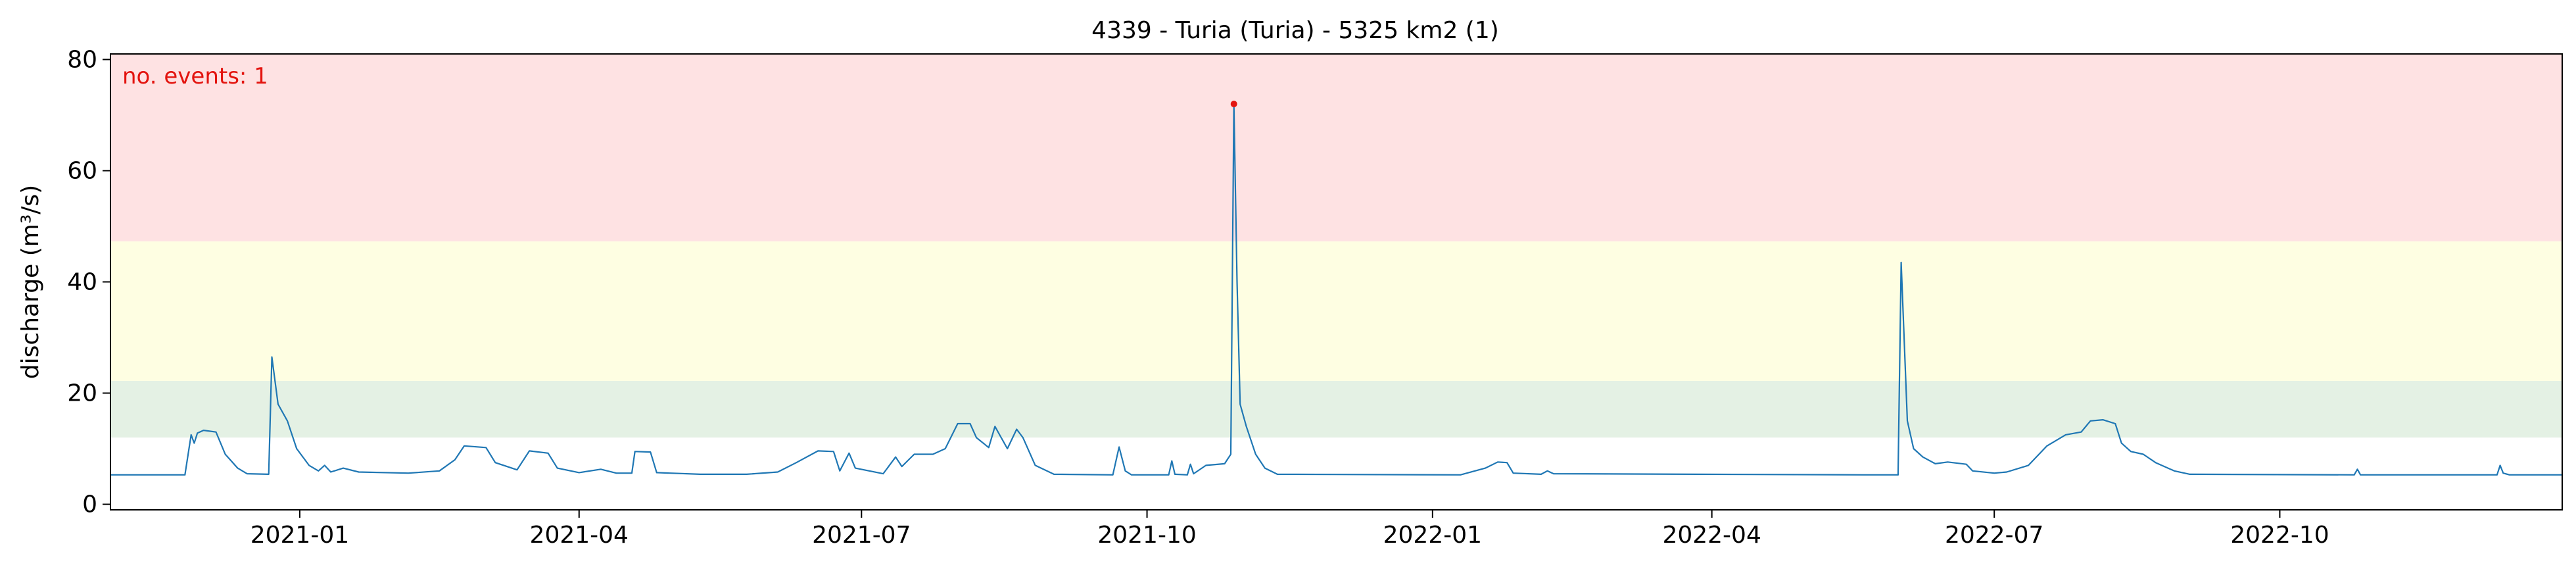 The width and height of the screenshot is (2576, 573). Describe the element at coordinates (82, 59) in the screenshot. I see `y-tick-label: 80` at that location.